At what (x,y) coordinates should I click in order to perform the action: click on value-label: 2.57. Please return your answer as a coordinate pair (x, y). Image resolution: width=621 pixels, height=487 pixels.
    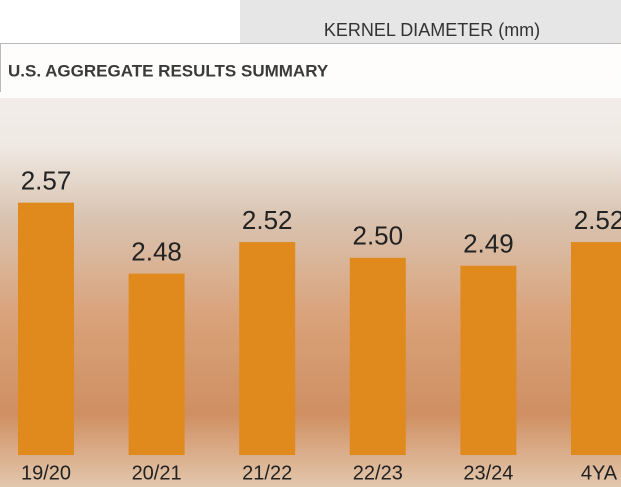
    Looking at the image, I should click on (46, 181).